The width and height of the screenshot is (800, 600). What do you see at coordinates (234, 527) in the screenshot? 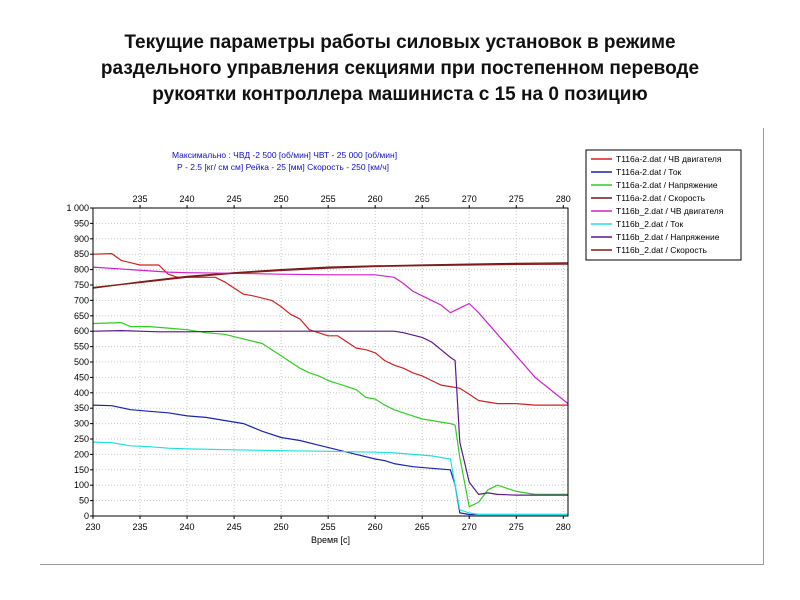
I see `x-tick-label: 245` at bounding box center [234, 527].